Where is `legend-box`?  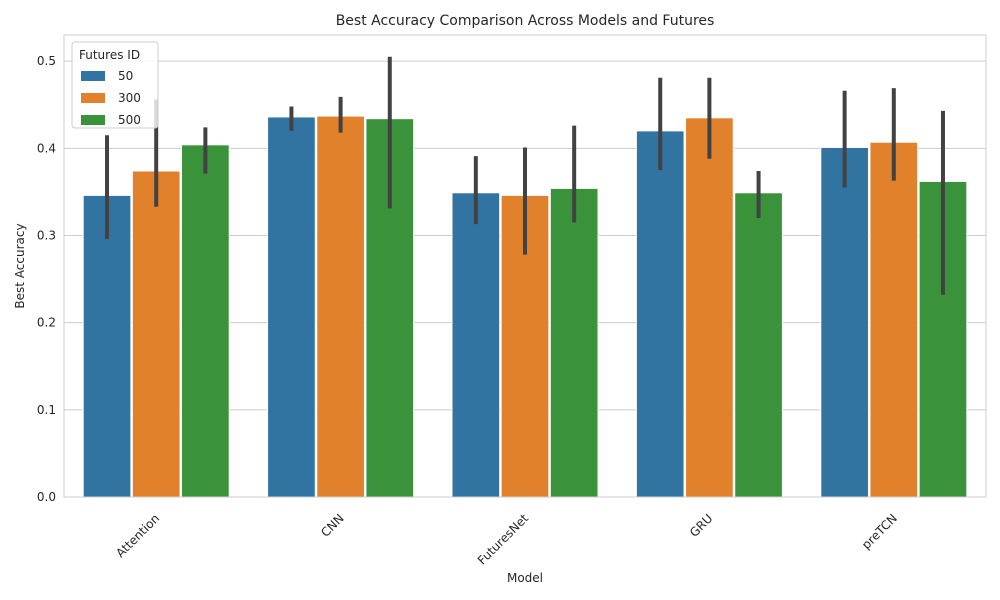 legend-box is located at coordinates (115, 85).